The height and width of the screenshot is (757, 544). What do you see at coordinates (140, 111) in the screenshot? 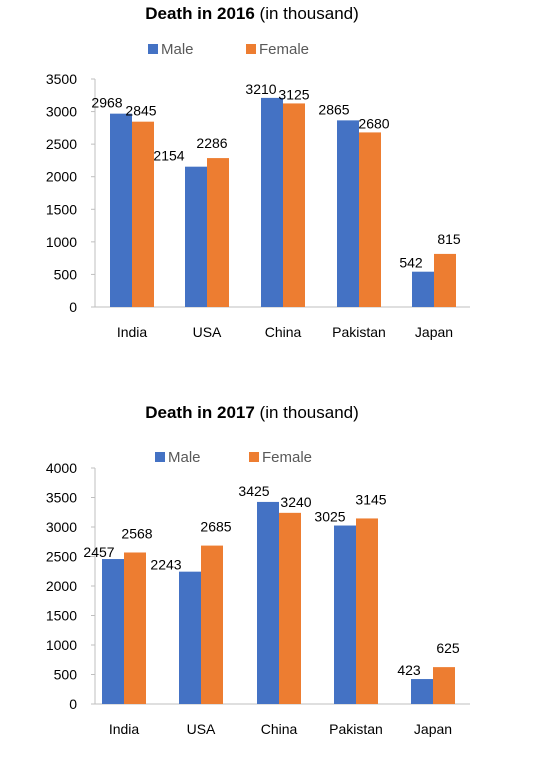
I see `data-label-female-india: 2845` at bounding box center [140, 111].